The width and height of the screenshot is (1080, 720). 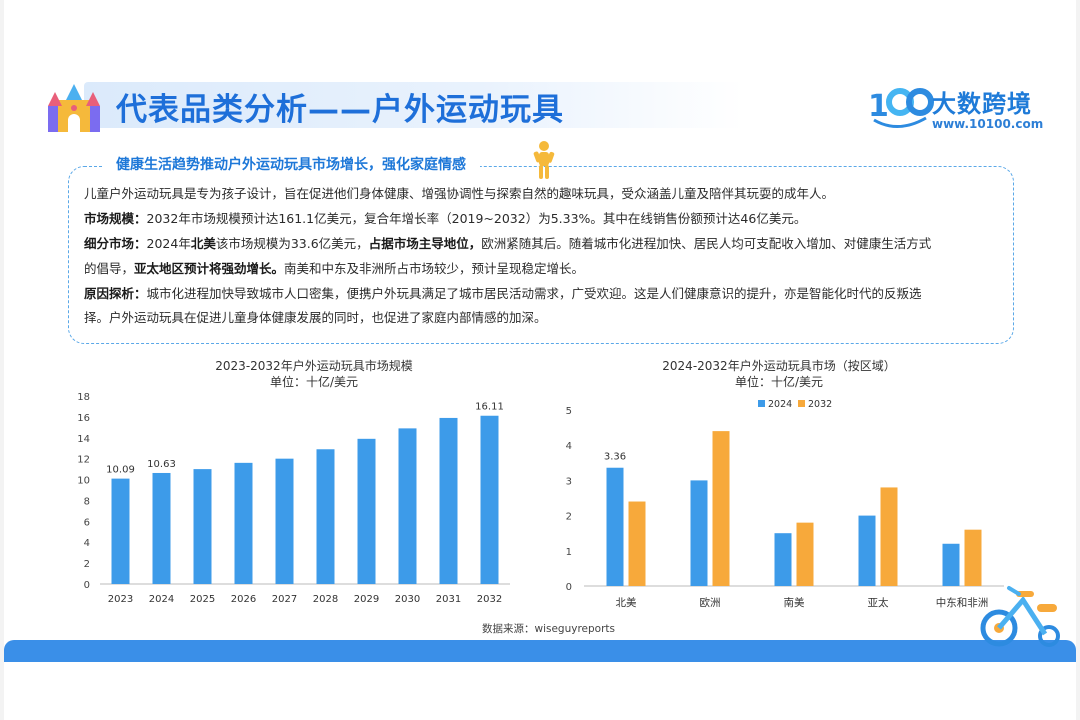 I want to click on reason-line-2: 择。户外运动玩具在促进儿童身体健康发展的同时，也促进了家庭内部情感的加深。, so click(x=544, y=318).